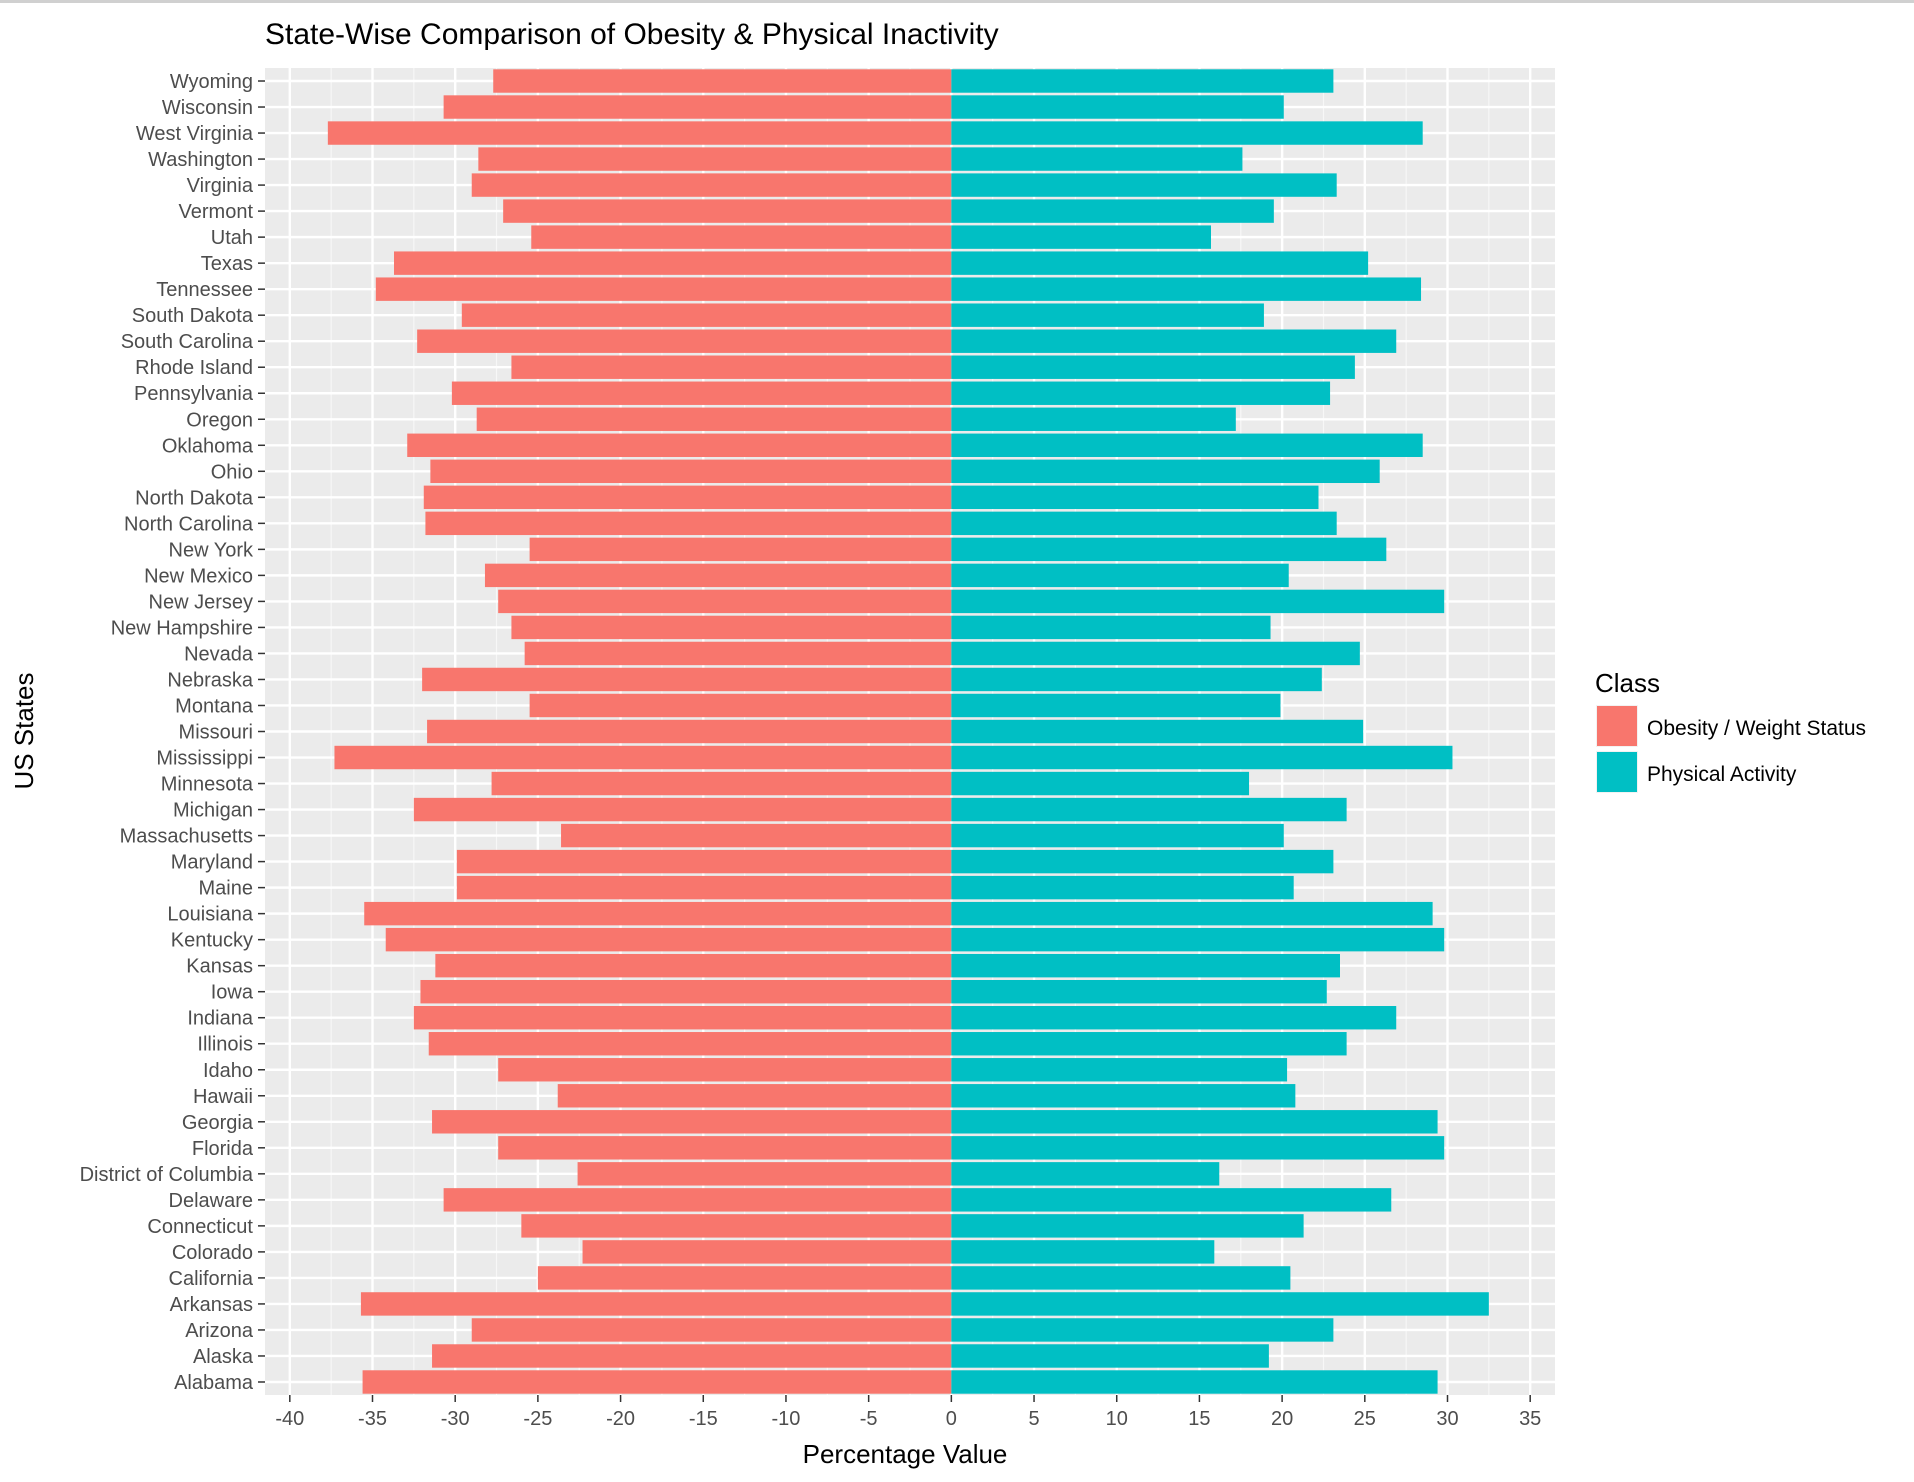  I want to click on y-tick-label: South Dakota, so click(193, 316).